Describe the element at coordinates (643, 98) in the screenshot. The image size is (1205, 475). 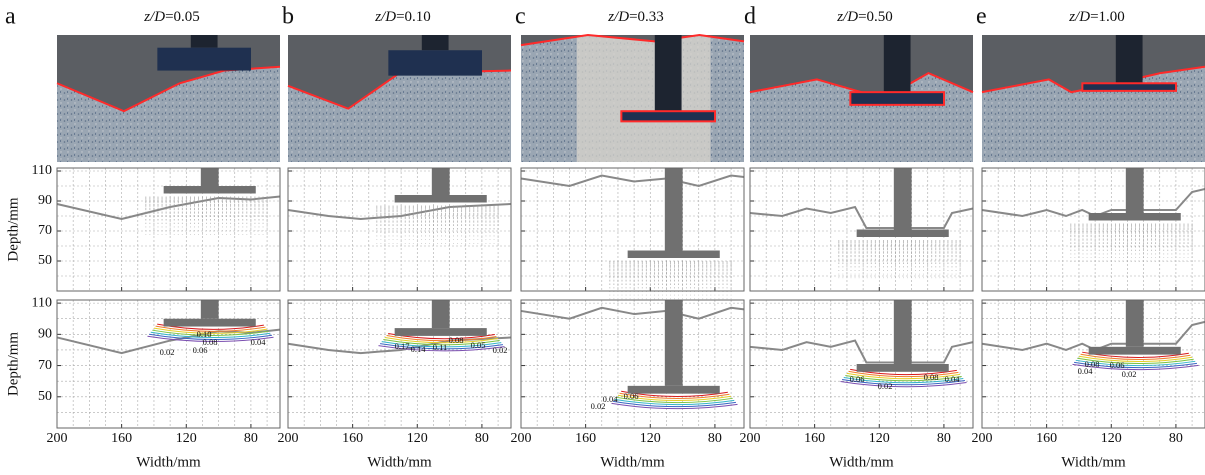
I see `photo-light` at that location.